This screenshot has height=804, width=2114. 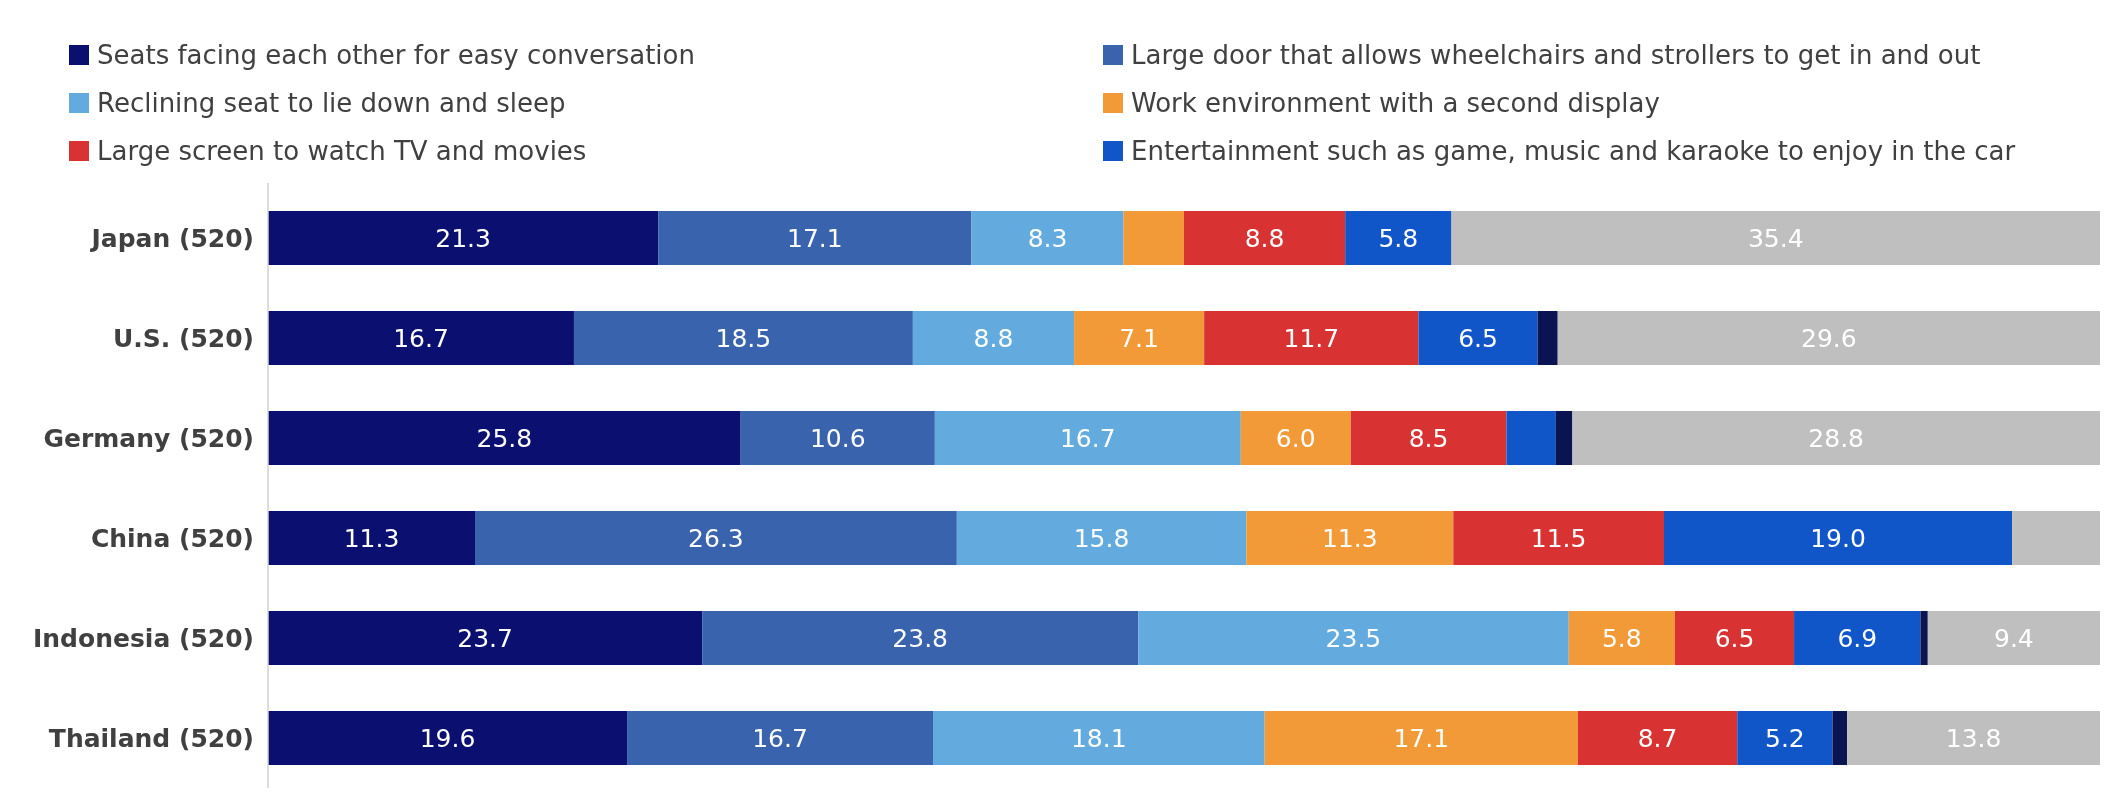 I want to click on data-label: 8.7, so click(x=1657, y=738).